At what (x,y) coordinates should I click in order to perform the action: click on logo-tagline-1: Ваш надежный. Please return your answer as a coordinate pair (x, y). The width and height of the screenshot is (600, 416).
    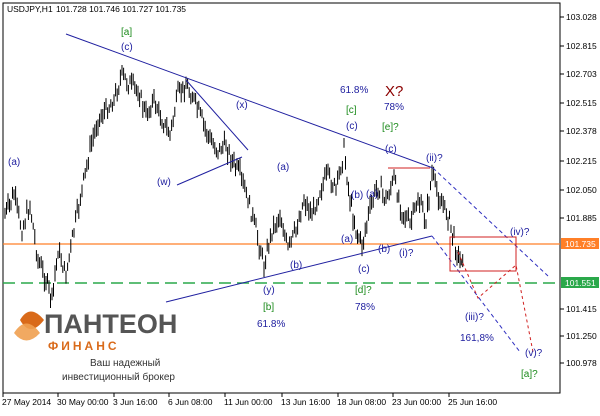
    Looking at the image, I should click on (125, 363).